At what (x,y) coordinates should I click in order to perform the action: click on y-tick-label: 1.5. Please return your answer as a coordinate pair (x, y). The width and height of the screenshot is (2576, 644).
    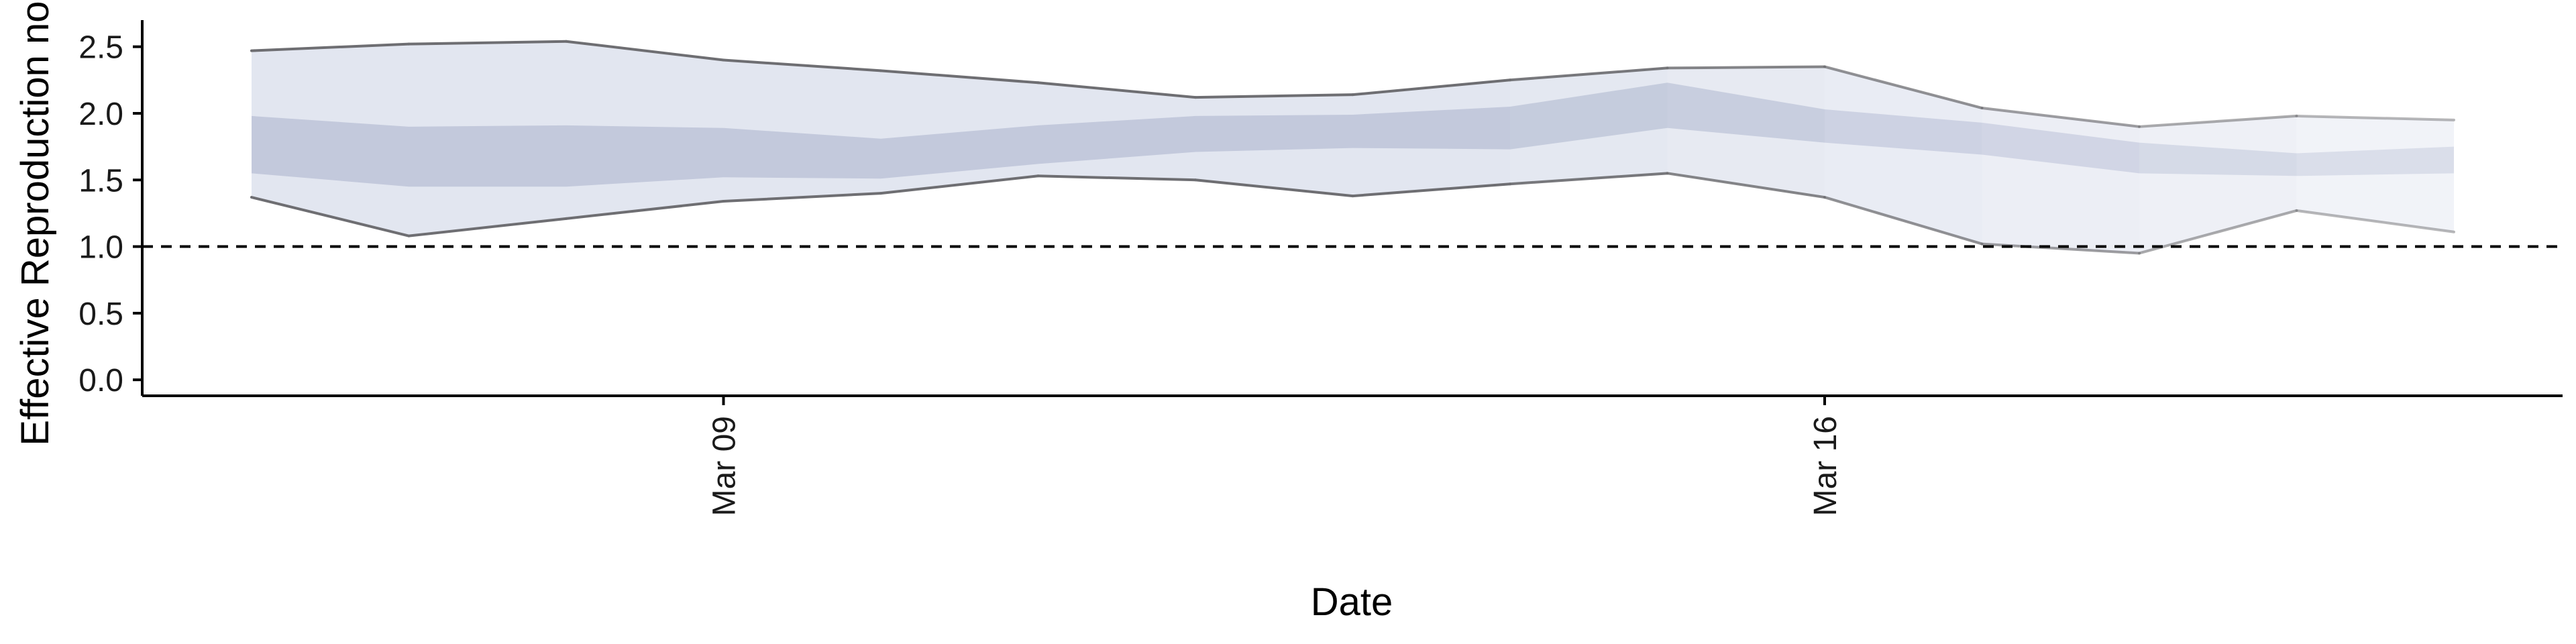
    Looking at the image, I should click on (100, 181).